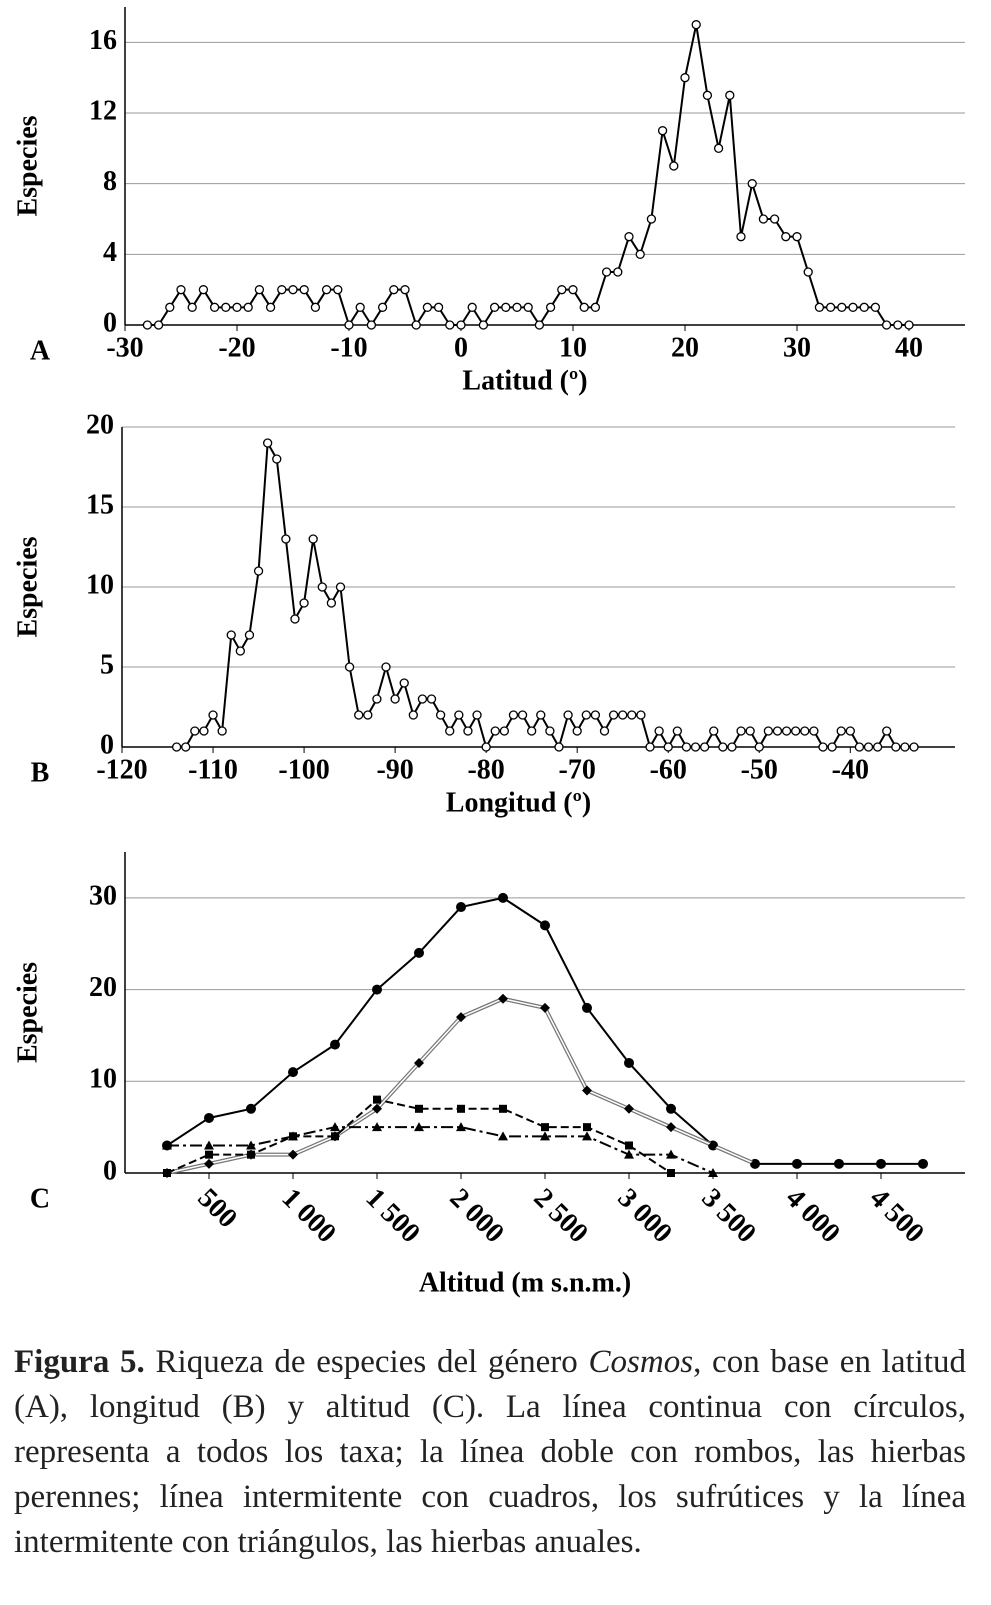 Image resolution: width=991 pixels, height=1605 pixels. What do you see at coordinates (394, 769) in the screenshot?
I see `x-tick-label: -90` at bounding box center [394, 769].